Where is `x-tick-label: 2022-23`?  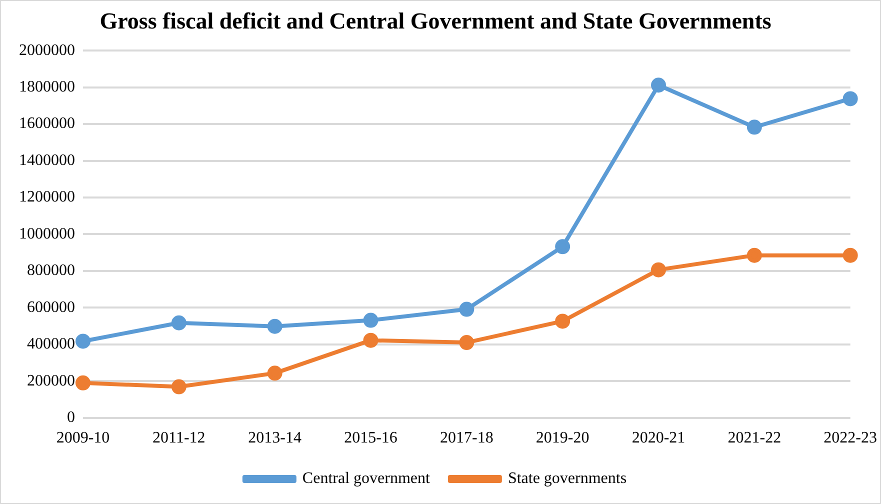 x-tick-label: 2022-23 is located at coordinates (850, 438).